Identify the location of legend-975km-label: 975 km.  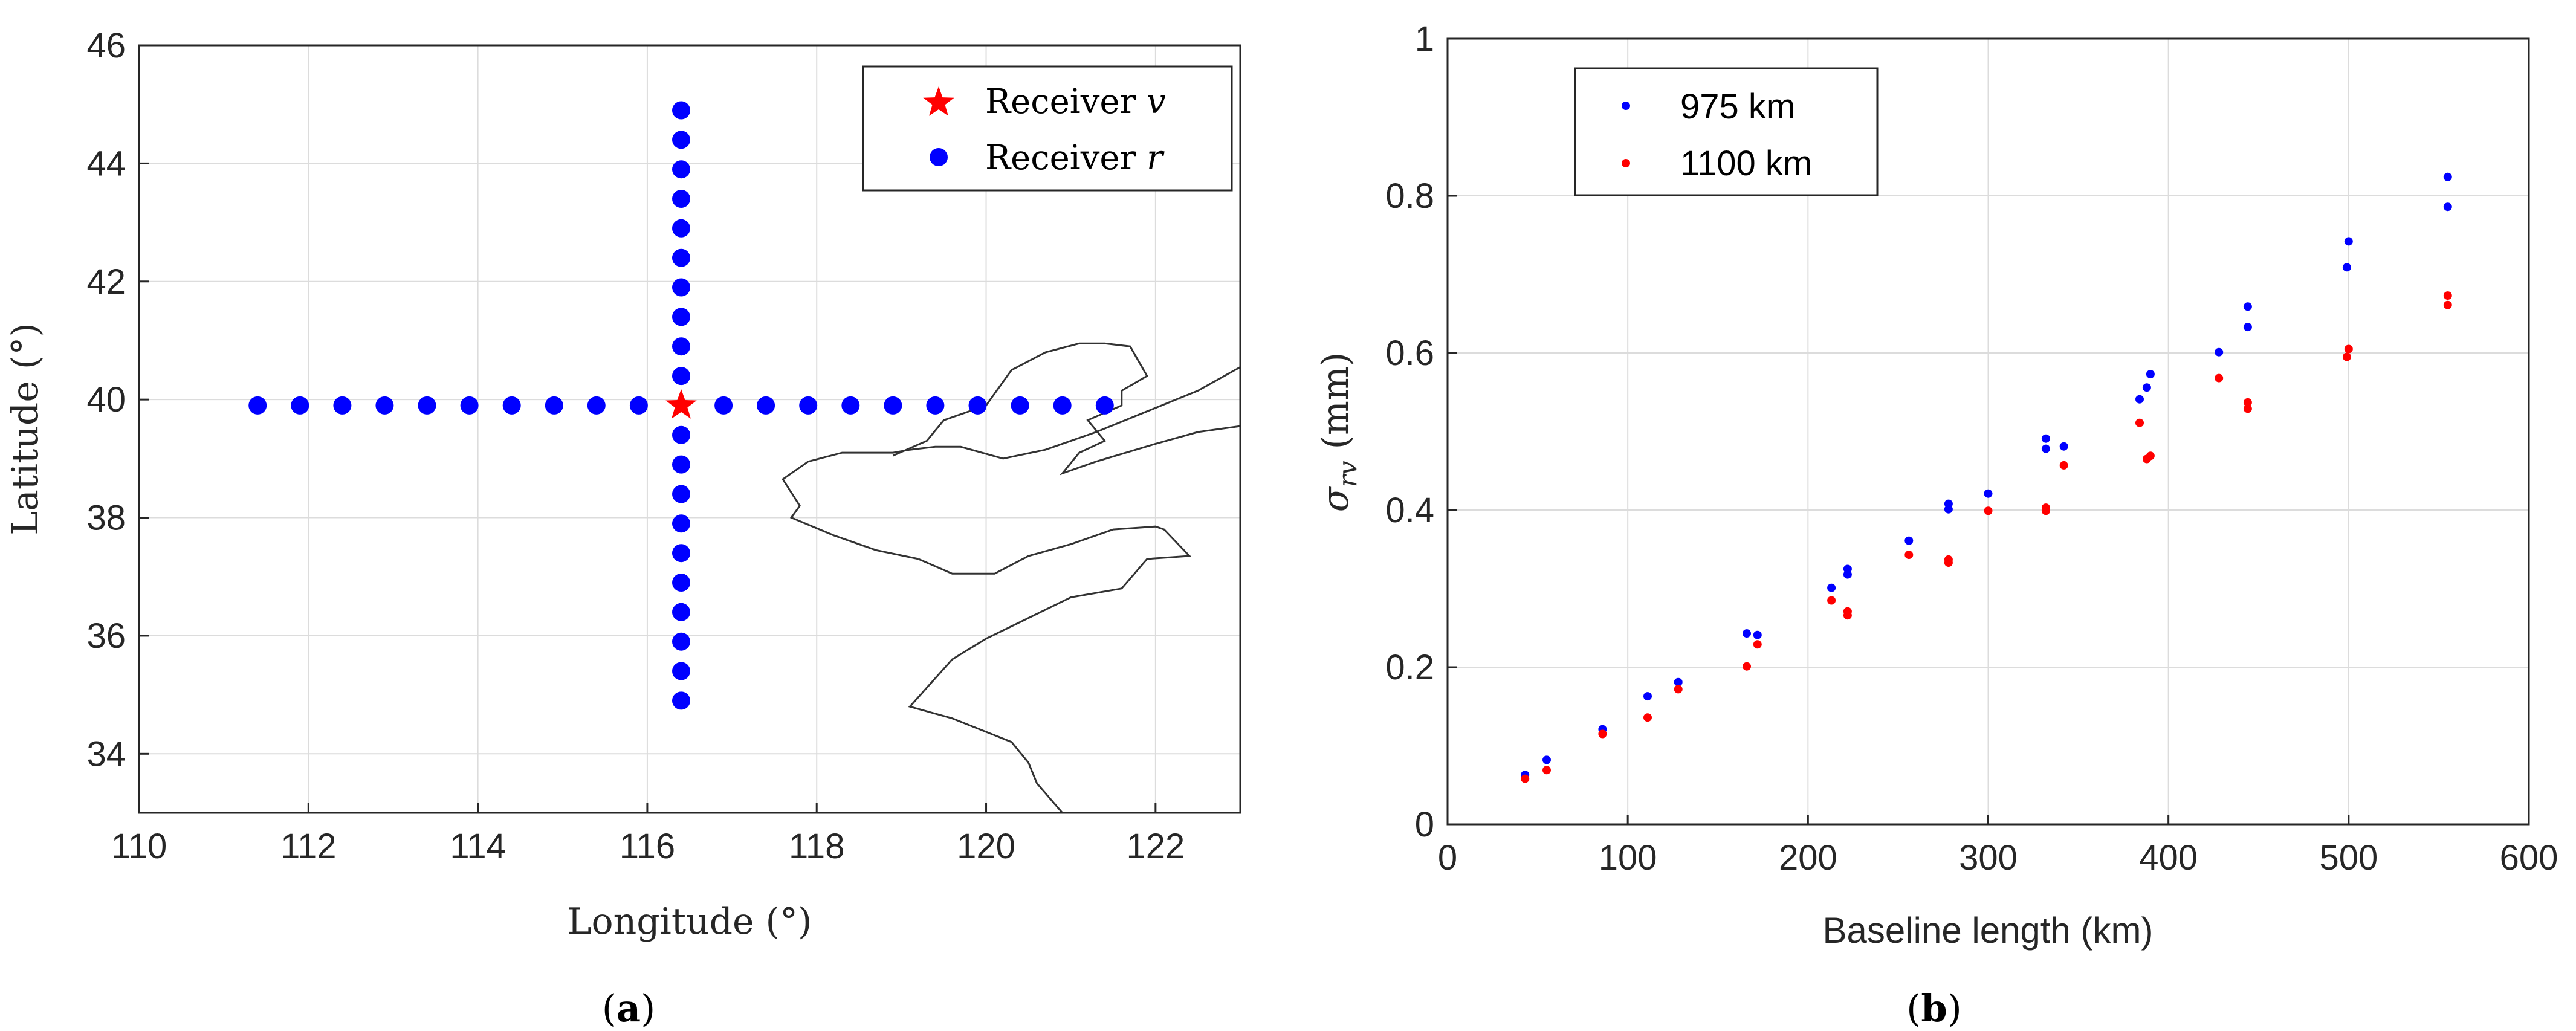
(1737, 107).